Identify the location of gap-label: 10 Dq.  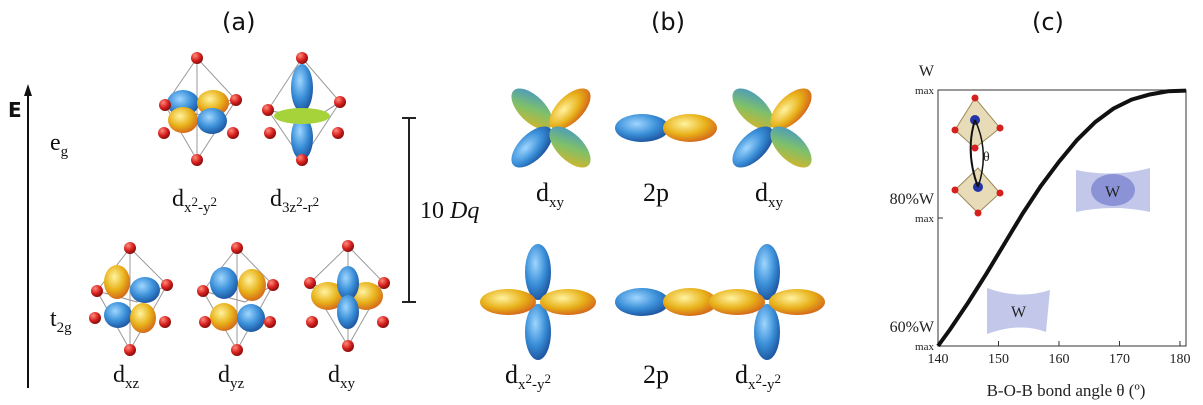
(450, 211).